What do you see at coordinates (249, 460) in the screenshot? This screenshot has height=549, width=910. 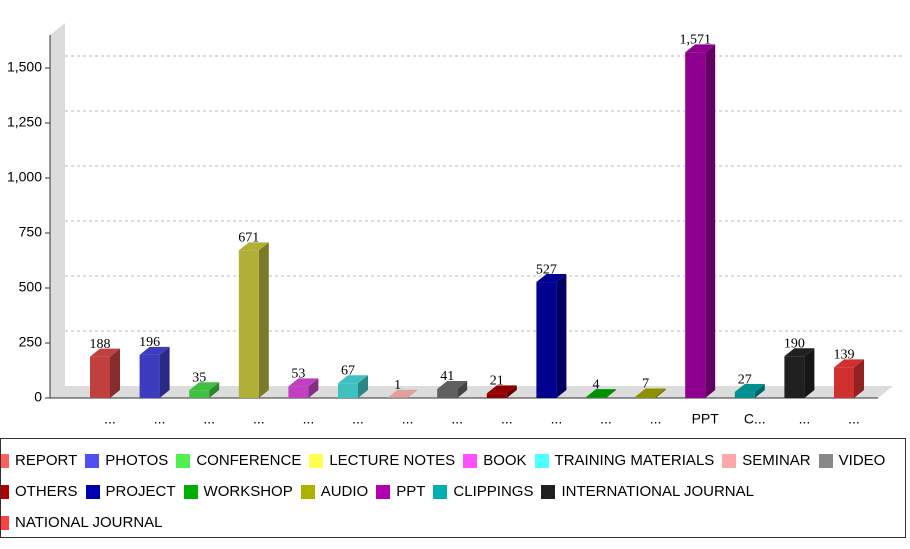 I see `legend-label: CONFERENCE` at bounding box center [249, 460].